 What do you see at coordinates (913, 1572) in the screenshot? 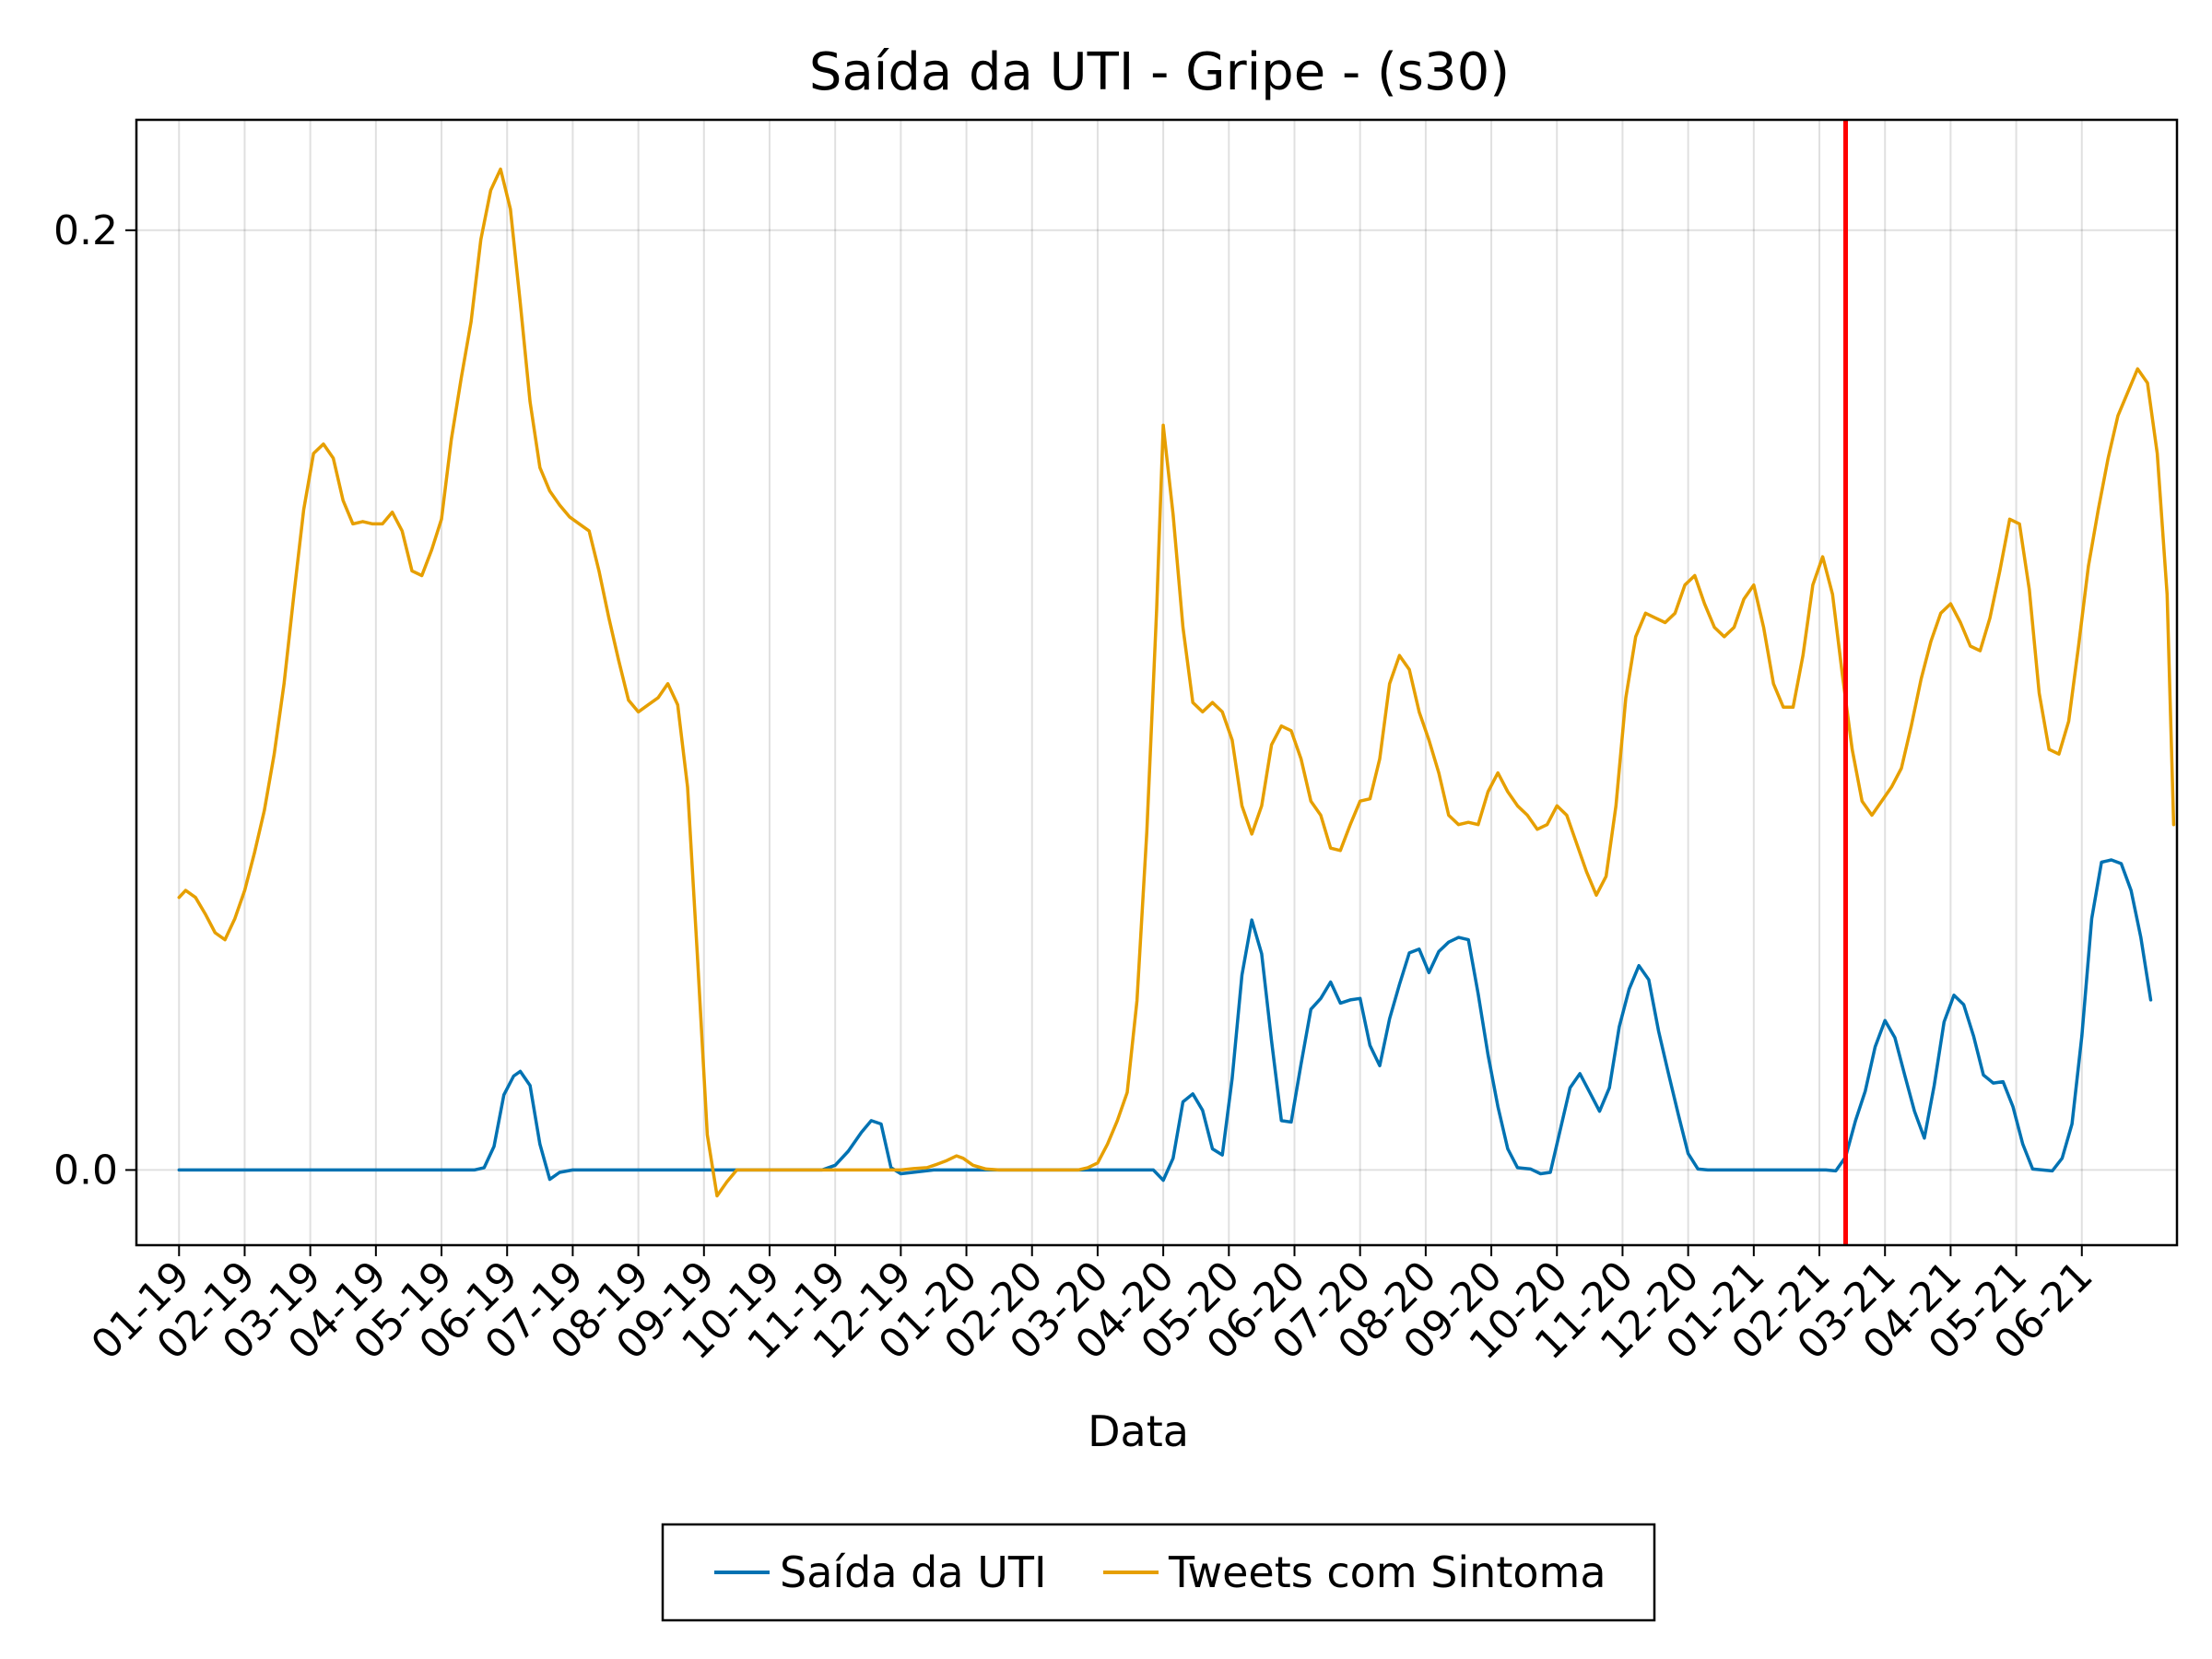
I see `legend-label-saida-uti: Saída da UTI` at bounding box center [913, 1572].